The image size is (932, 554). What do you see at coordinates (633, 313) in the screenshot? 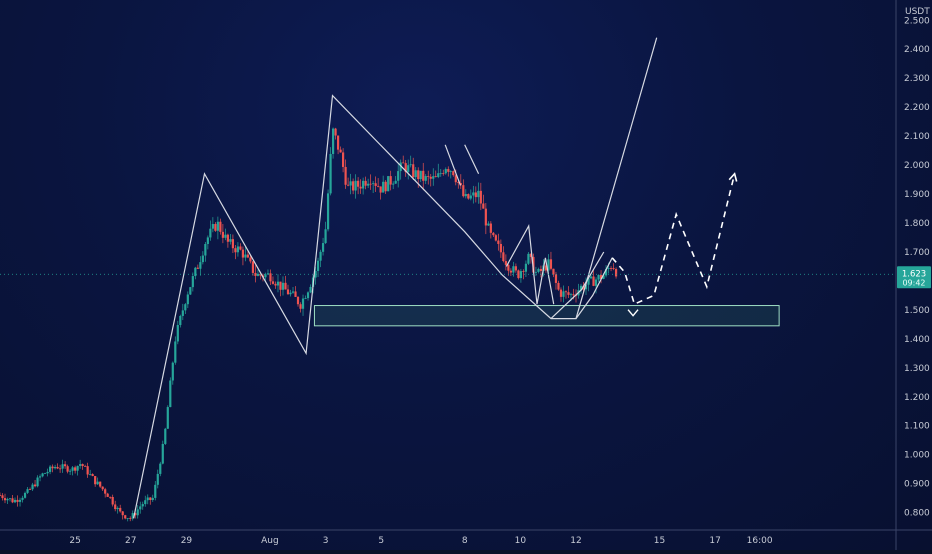
I see `dip-arrowhead` at bounding box center [633, 313].